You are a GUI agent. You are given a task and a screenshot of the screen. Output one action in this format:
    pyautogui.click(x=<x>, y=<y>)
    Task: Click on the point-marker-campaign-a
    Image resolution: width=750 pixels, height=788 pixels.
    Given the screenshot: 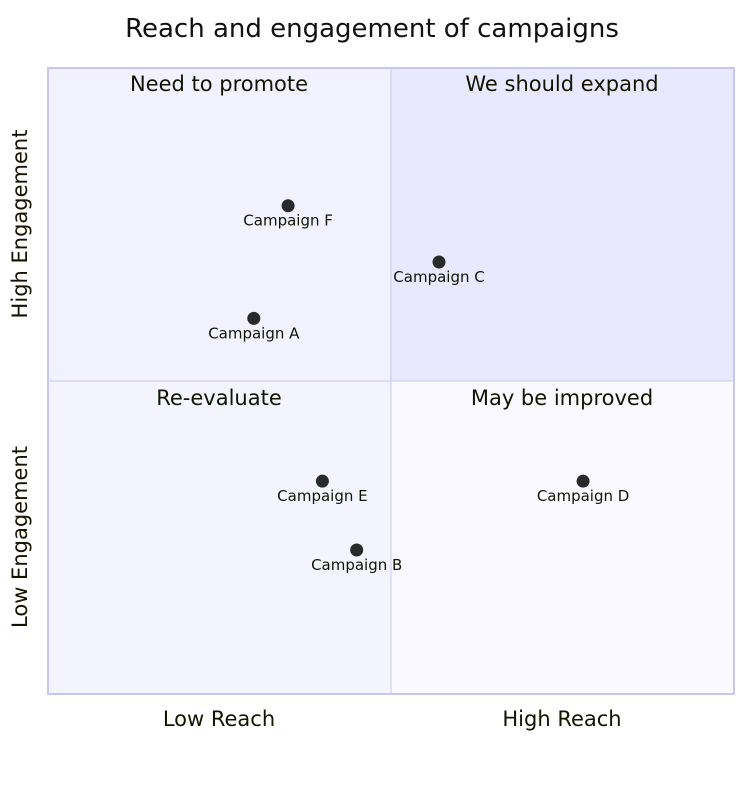 What is the action you would take?
    pyautogui.click(x=254, y=318)
    